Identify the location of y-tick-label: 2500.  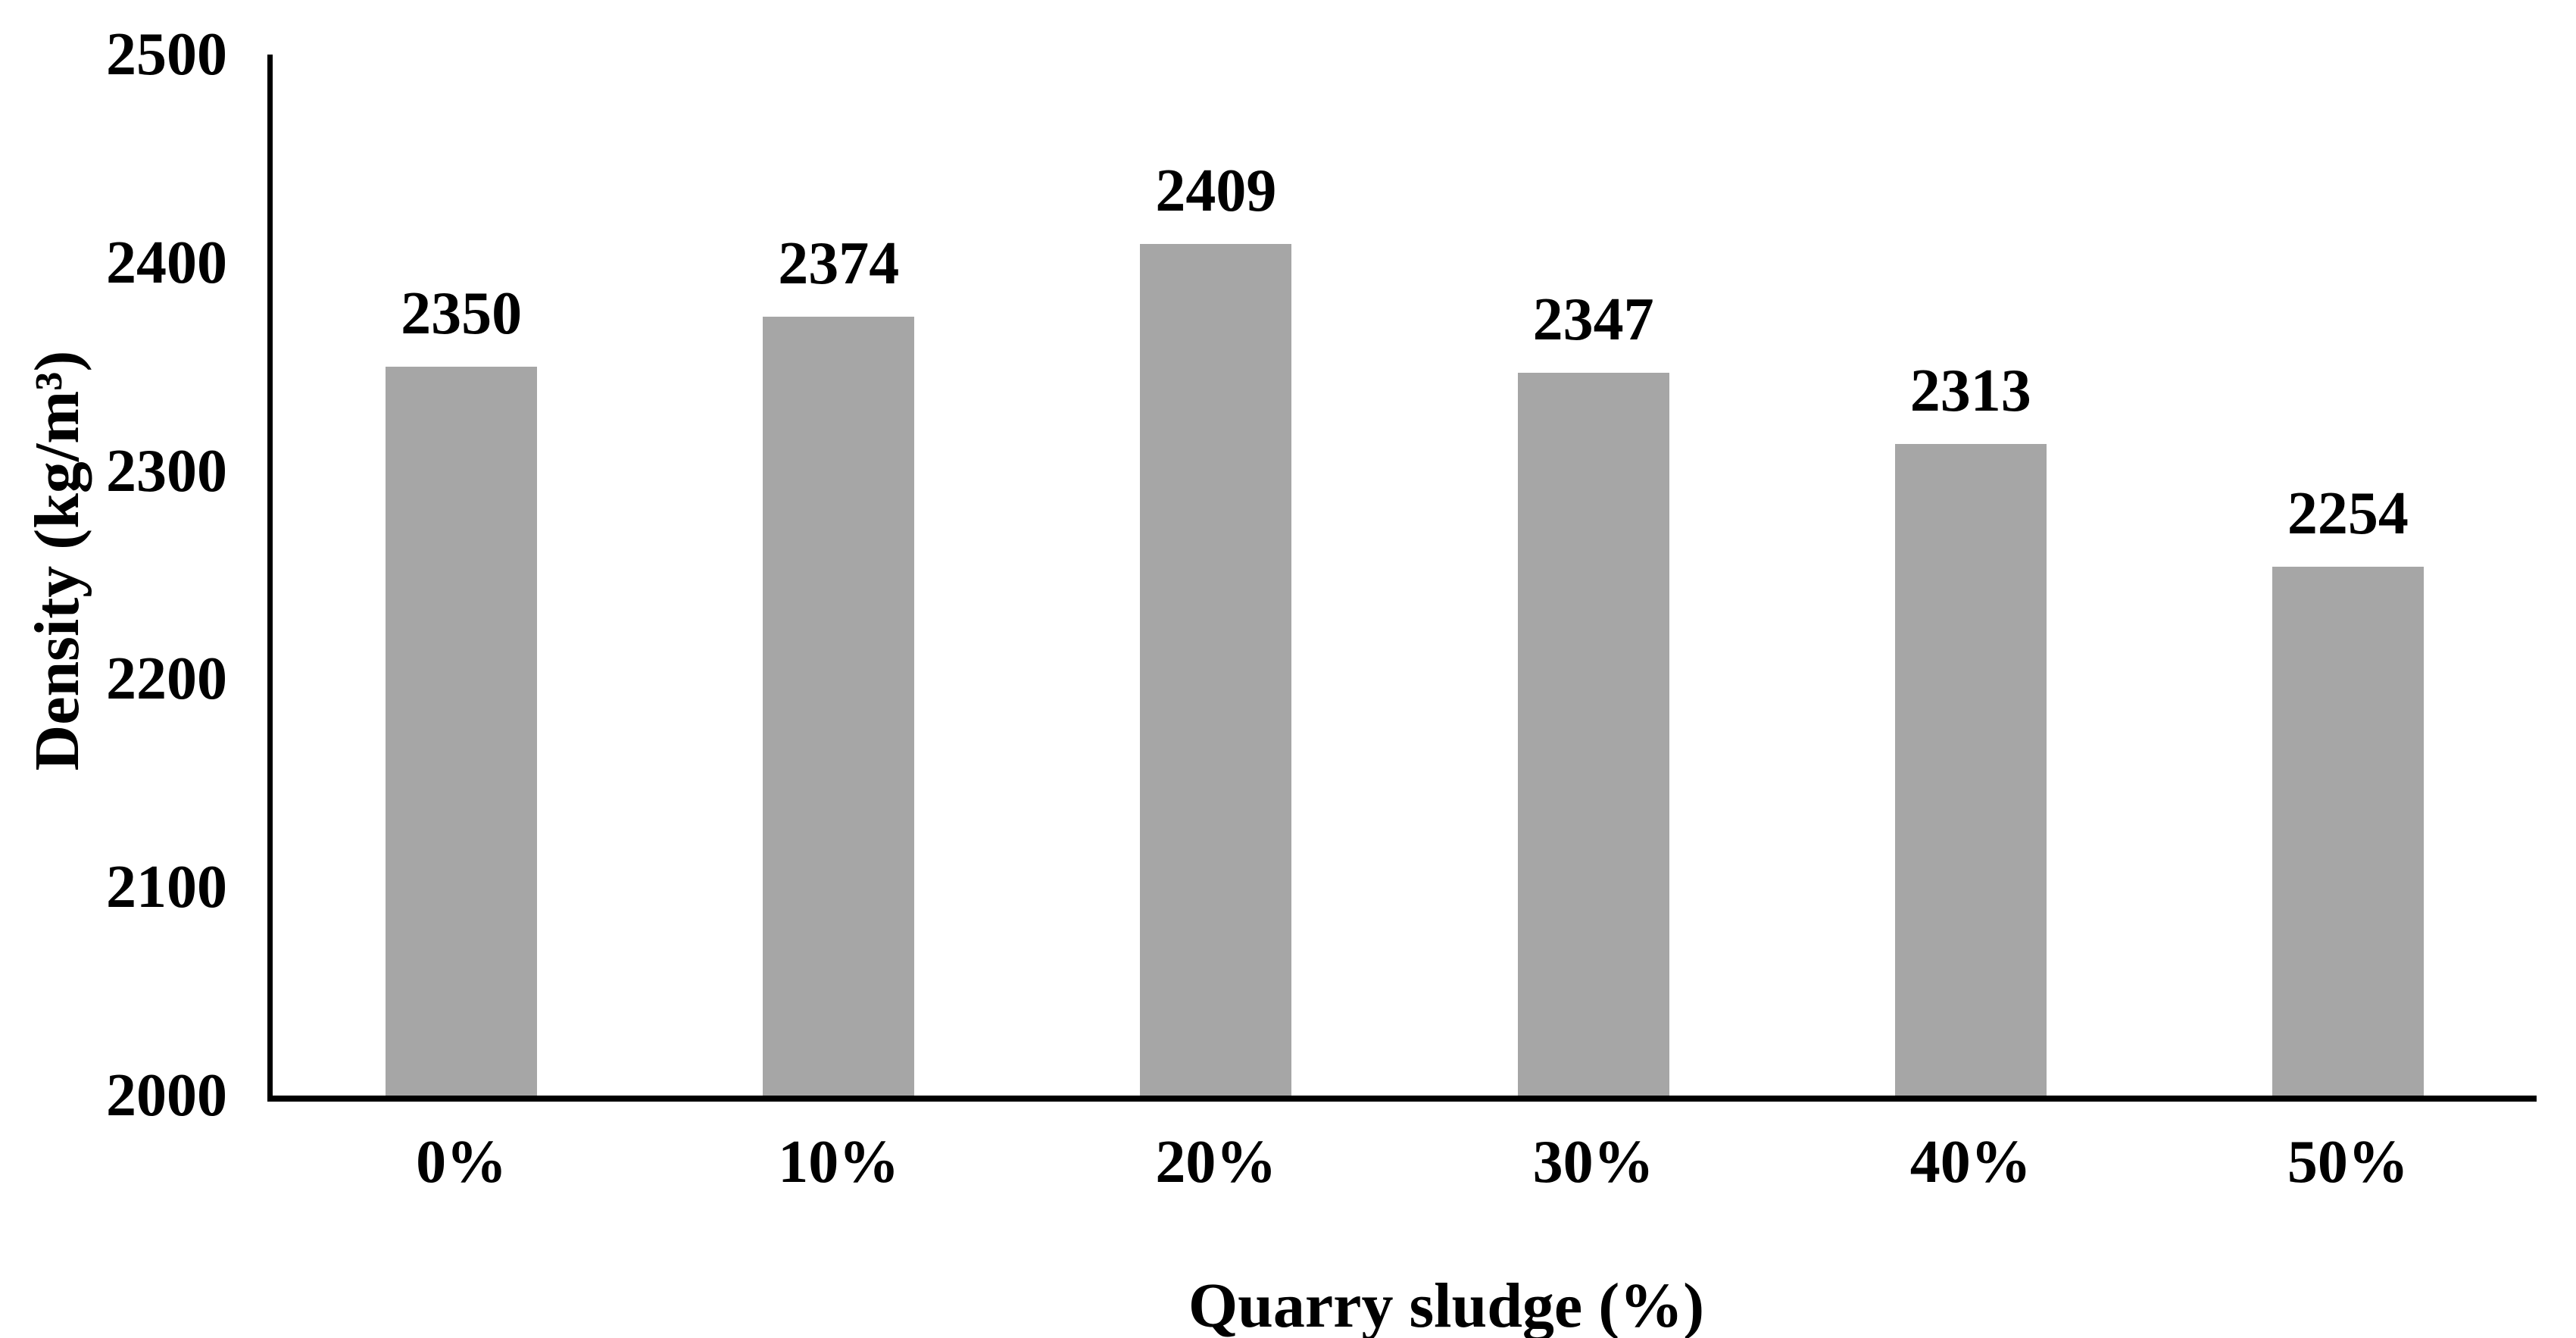
(166, 55).